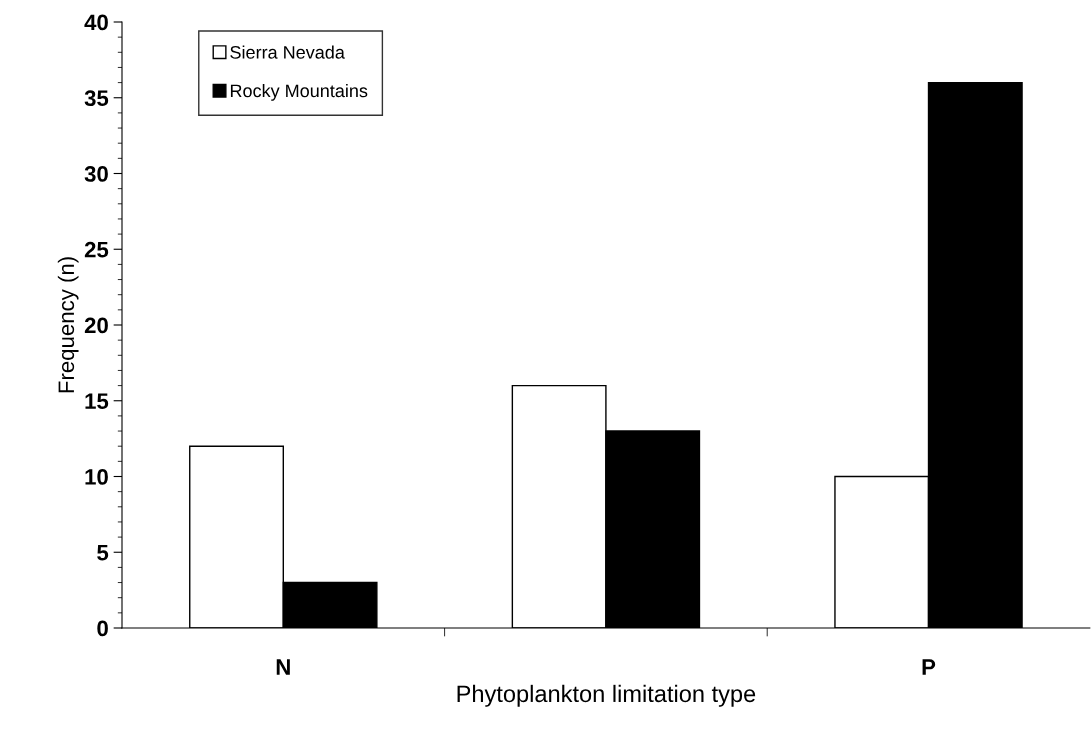 This screenshot has width=1092, height=730. Describe the element at coordinates (102, 628) in the screenshot. I see `y-tick-label: 0` at that location.